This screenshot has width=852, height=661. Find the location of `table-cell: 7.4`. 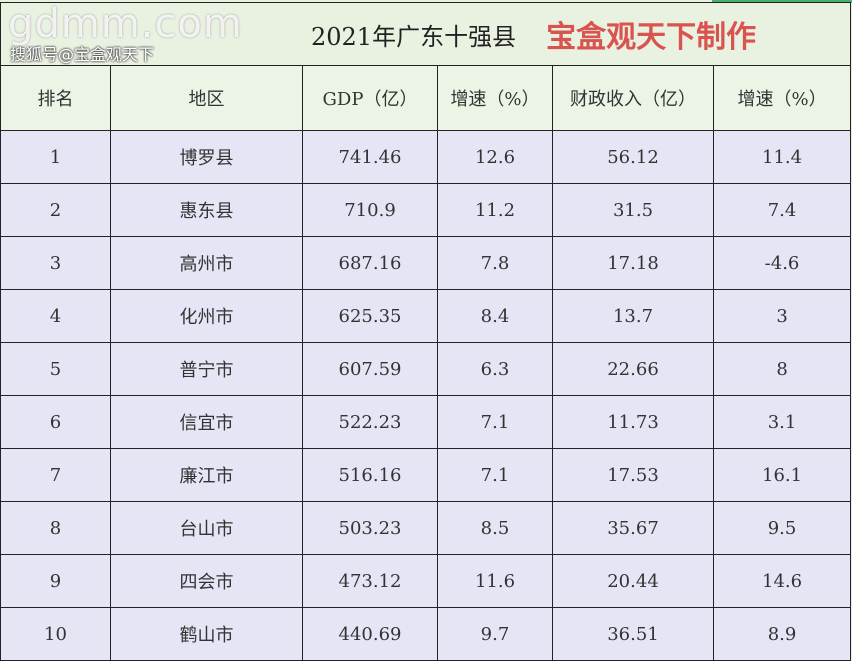

table-cell: 7.4 is located at coordinates (782, 210).